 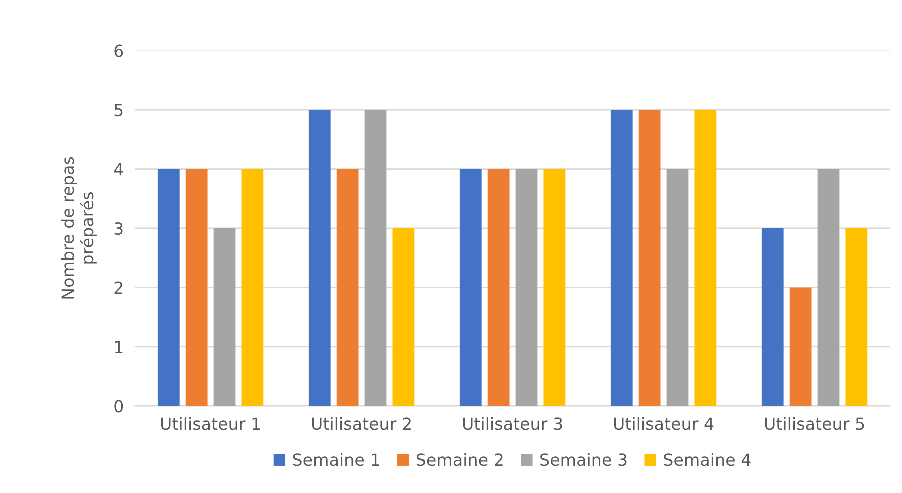 I want to click on y-tick-label: 0, so click(x=119, y=406).